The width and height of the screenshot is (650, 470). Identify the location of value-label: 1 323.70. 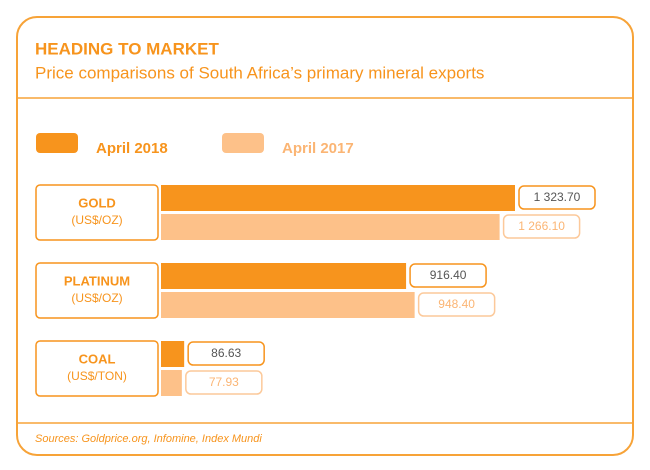
(557, 197).